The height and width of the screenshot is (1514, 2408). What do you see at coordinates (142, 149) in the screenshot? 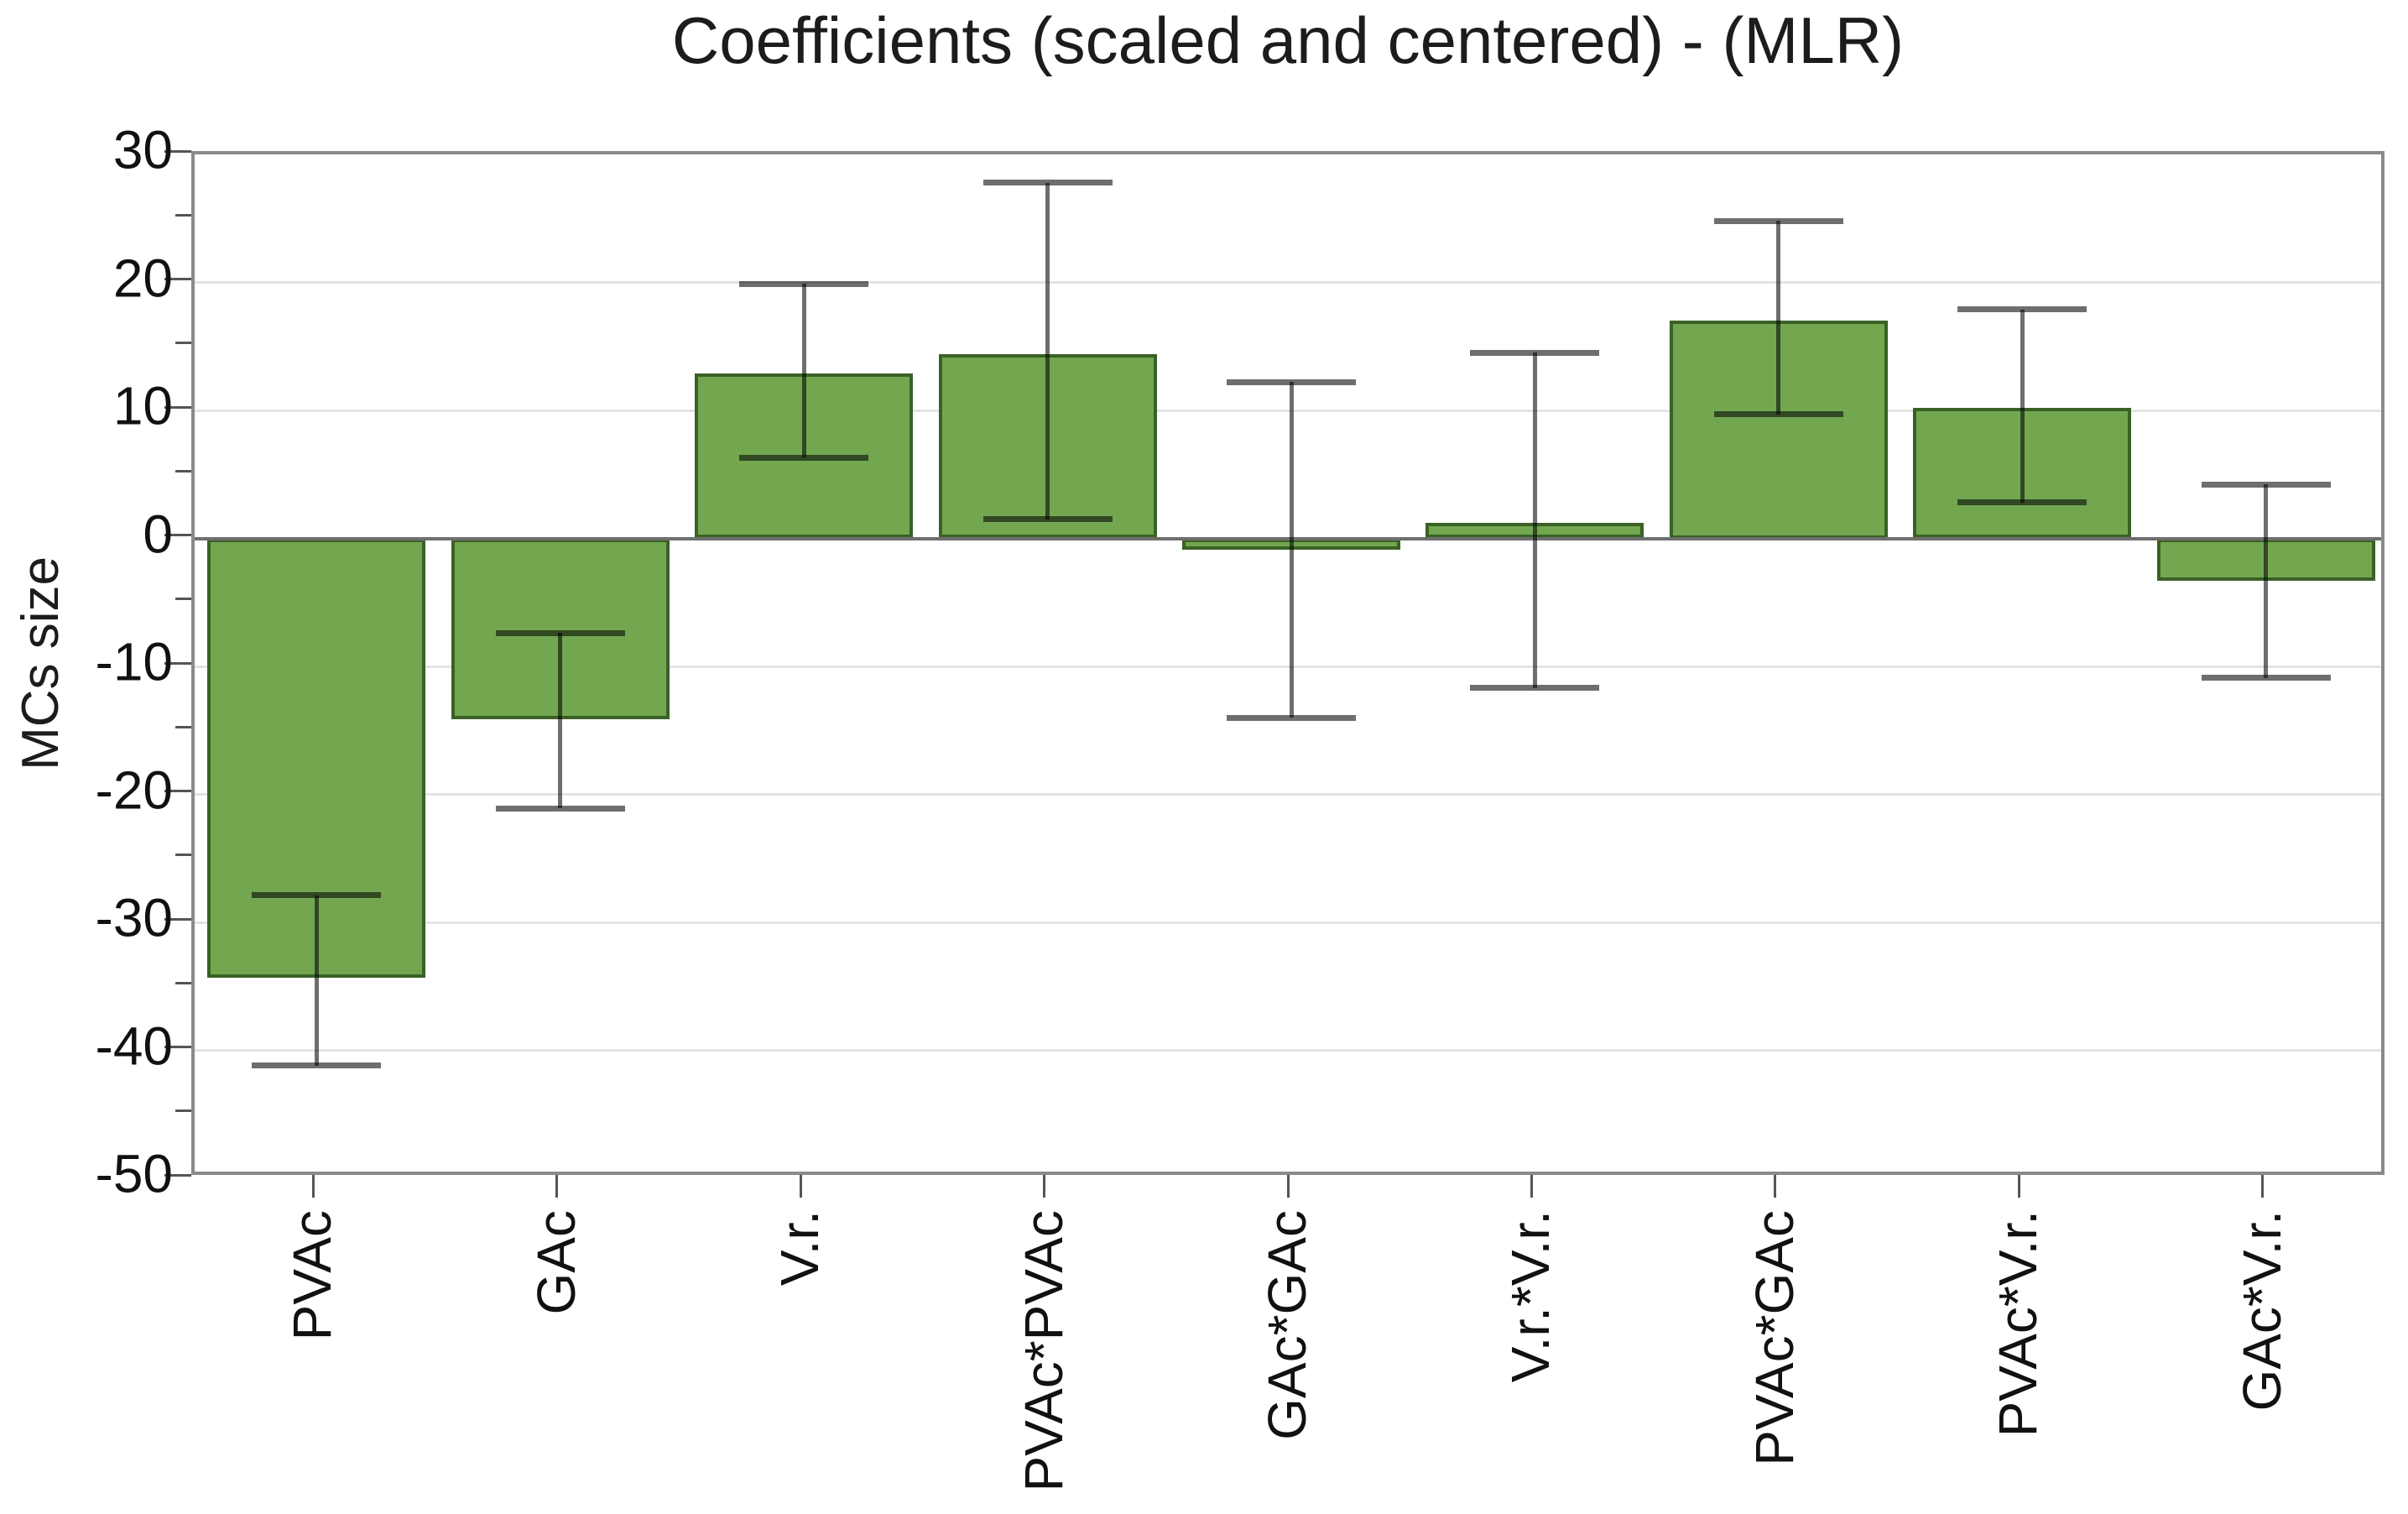
I see `y-tick-label-30: 30` at bounding box center [142, 149].